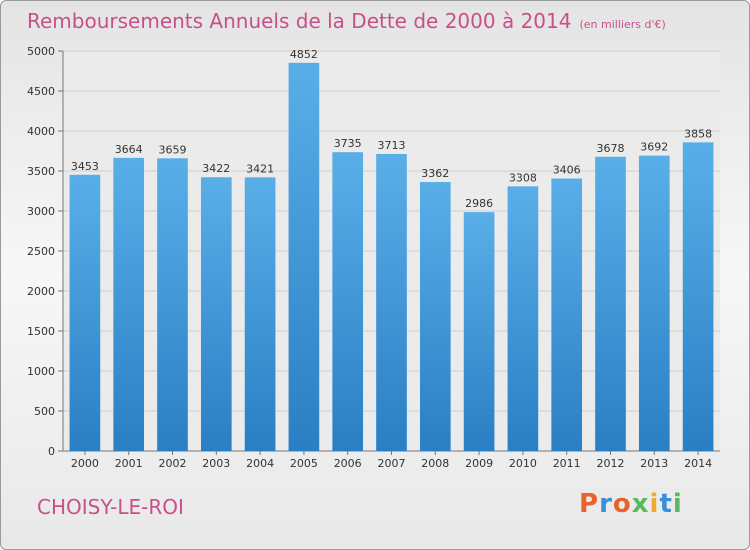 This screenshot has width=750, height=550. I want to click on logo-letter: P, so click(589, 504).